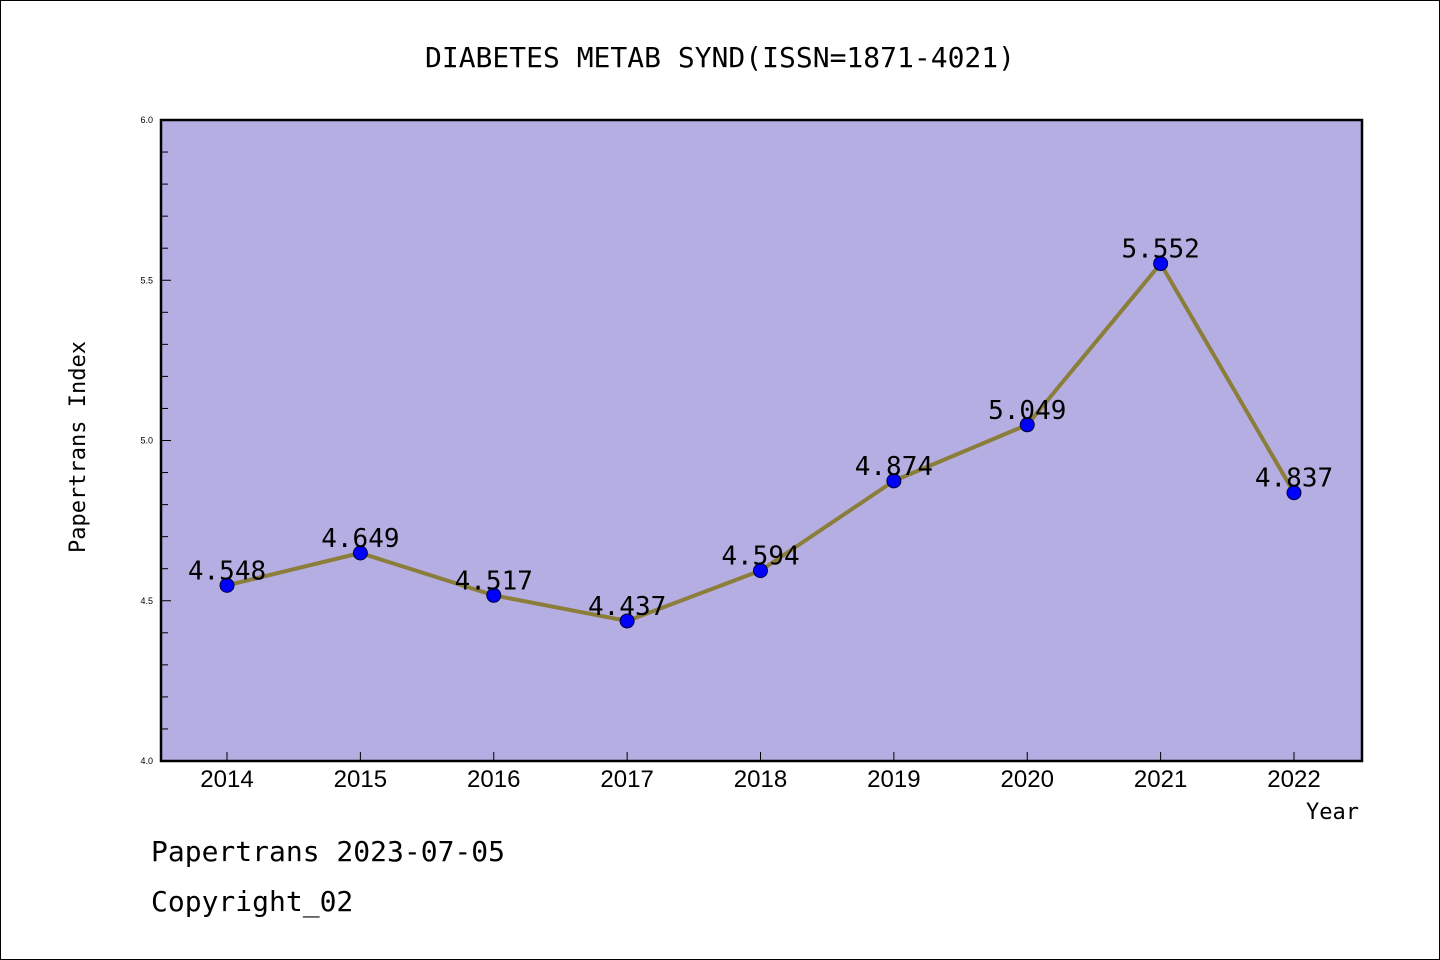 The height and width of the screenshot is (960, 1440). Describe the element at coordinates (1160, 779) in the screenshot. I see `x-tick-label: 2021` at that location.